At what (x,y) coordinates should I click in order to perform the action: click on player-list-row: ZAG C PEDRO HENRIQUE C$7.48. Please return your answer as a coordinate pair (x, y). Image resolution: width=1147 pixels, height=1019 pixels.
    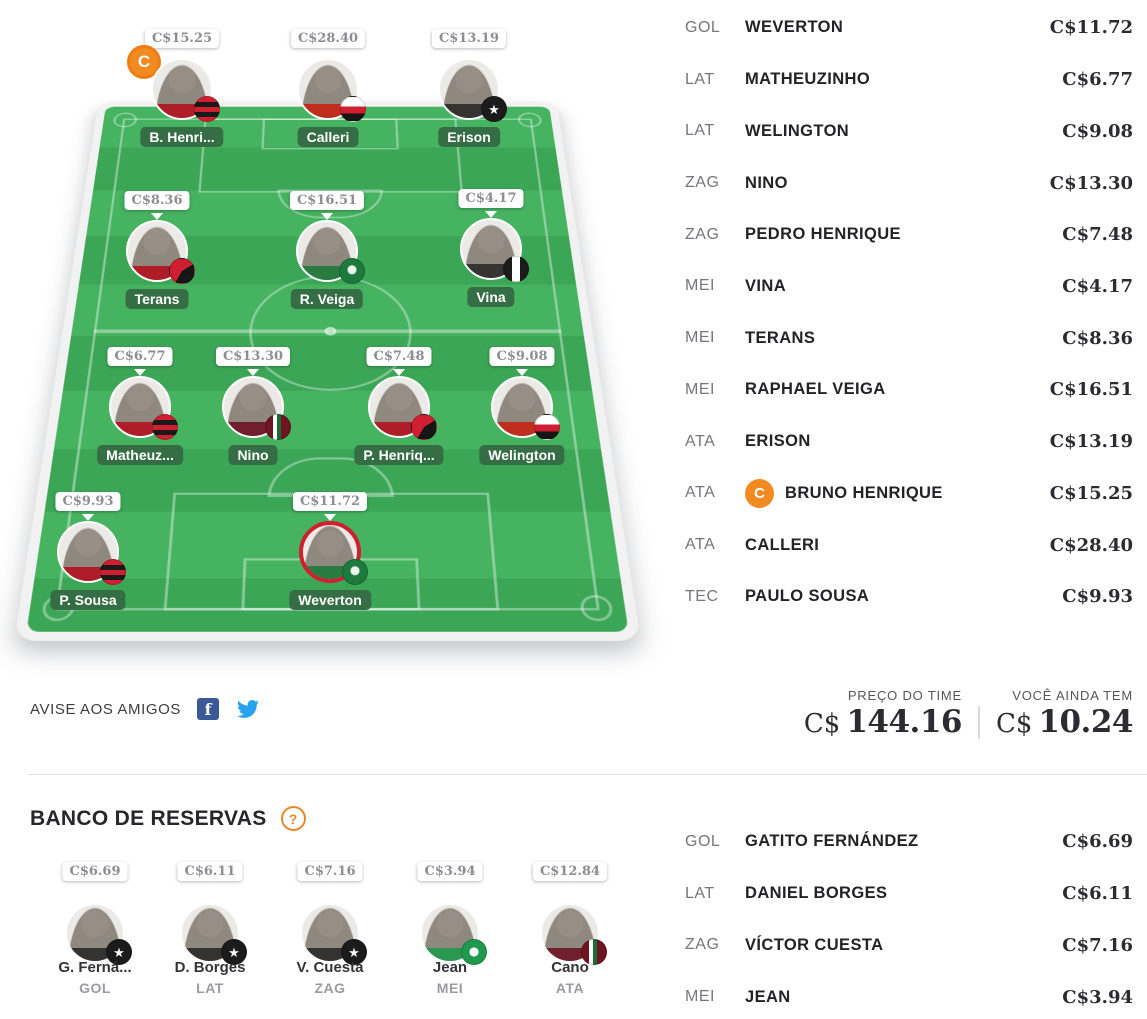
    Looking at the image, I should click on (909, 235).